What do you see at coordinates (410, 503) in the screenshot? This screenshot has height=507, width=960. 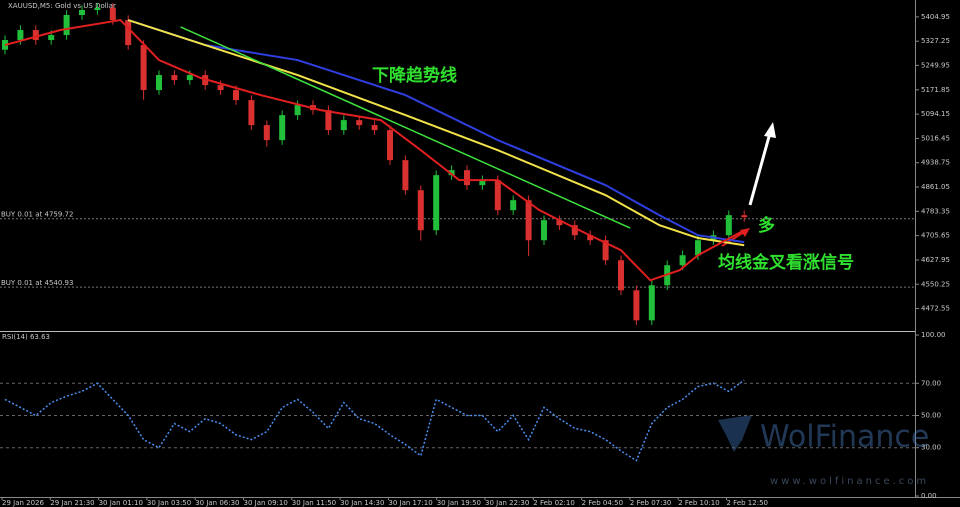 I see `x-tick-label: 30 Jan 17:10` at bounding box center [410, 503].